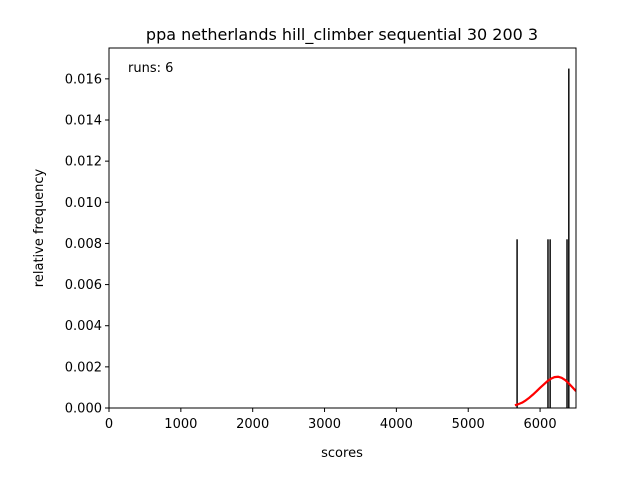 Image resolution: width=640 pixels, height=480 pixels. I want to click on y-axis-title: relative frequency, so click(39, 228).